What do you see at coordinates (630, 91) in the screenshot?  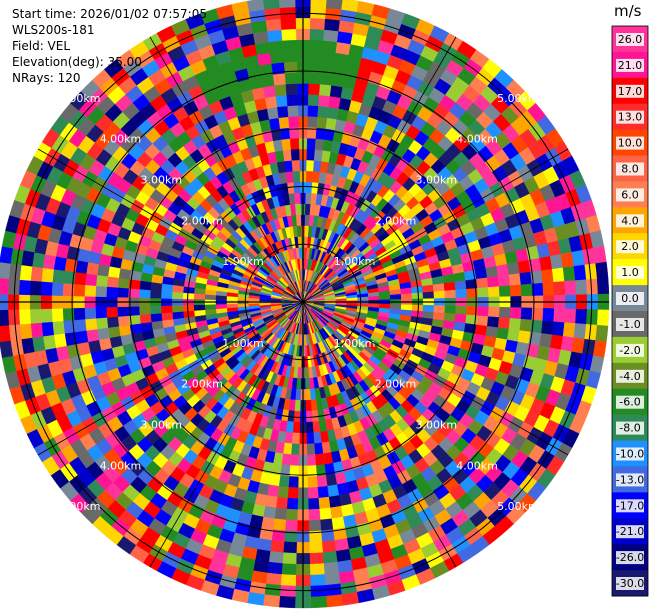 I see `colorbar-tick-label: 17.0` at bounding box center [630, 91].